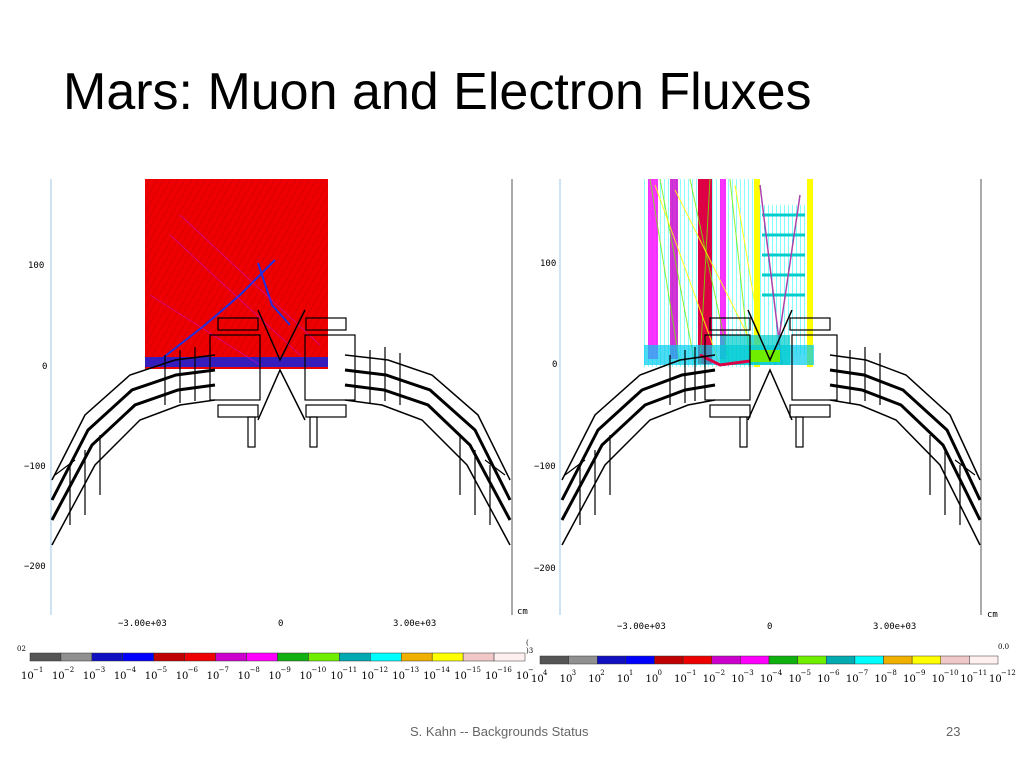  I want to click on colorbar-end-label: (, so click(527, 643).